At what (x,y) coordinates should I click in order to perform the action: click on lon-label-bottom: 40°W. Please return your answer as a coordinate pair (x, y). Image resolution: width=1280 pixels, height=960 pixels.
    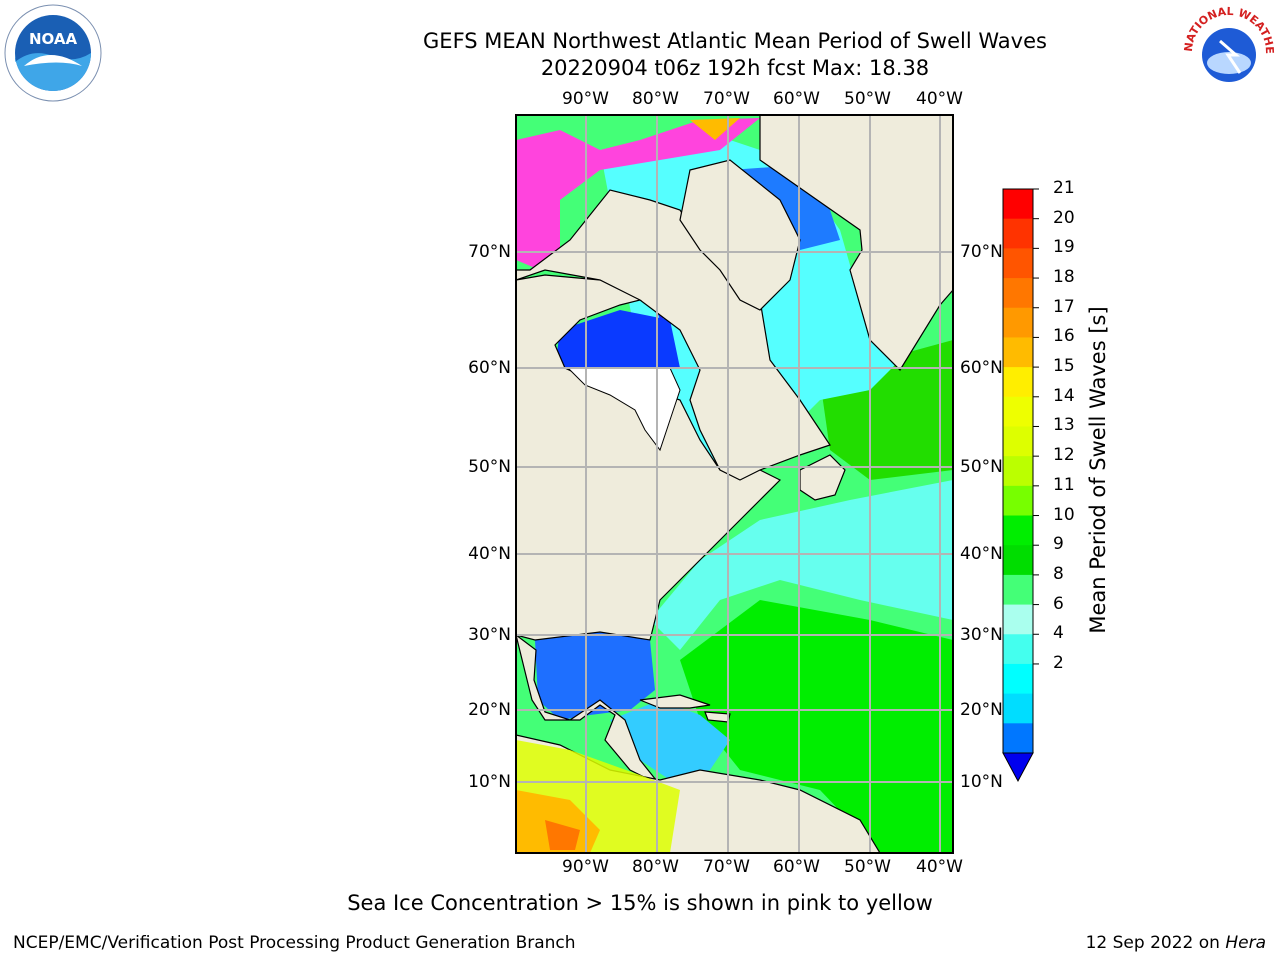
    Looking at the image, I should click on (939, 867).